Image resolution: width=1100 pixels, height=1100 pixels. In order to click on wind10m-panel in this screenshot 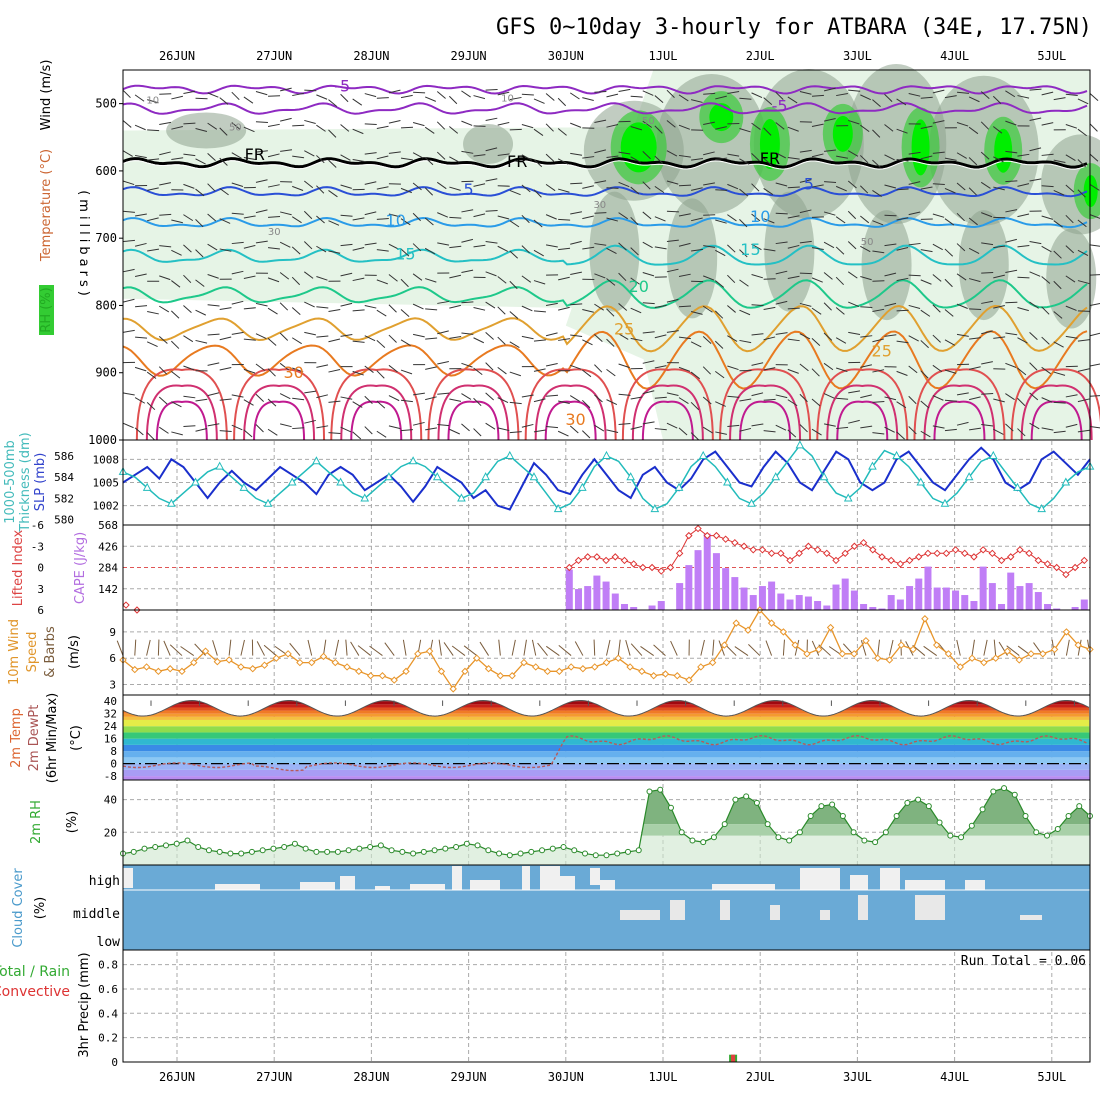, I will do `click(605, 649)`.